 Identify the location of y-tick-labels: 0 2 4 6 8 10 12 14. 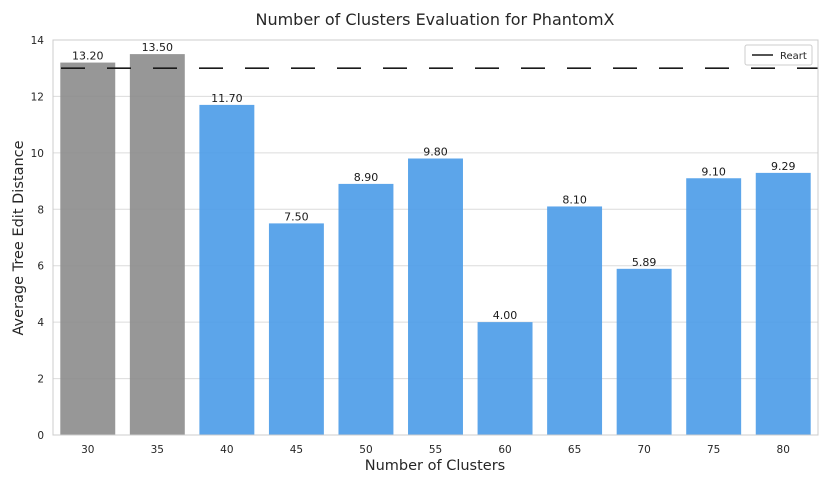
(38, 238).